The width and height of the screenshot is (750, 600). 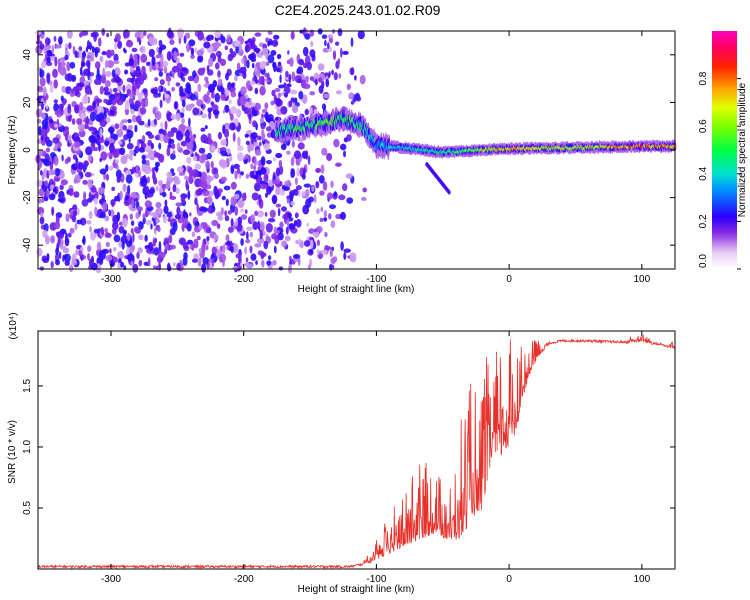 I want to click on spectrogram-ylabel: Frequency (Hz), so click(x=12, y=150).